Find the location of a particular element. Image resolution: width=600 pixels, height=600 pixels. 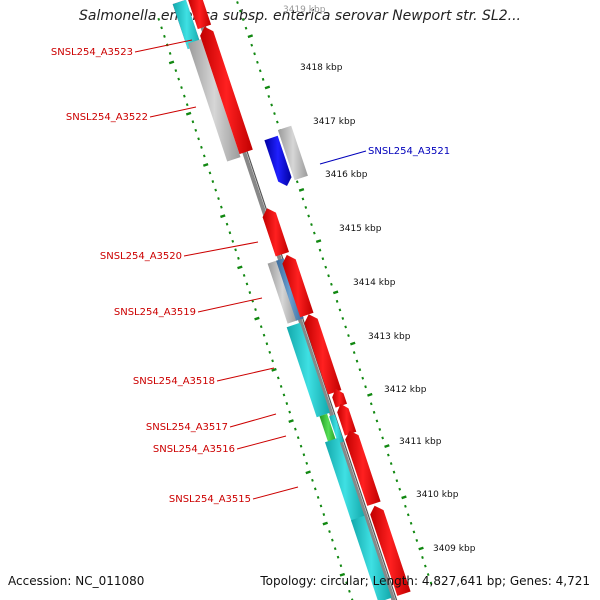

kbp-tick-label: 3416 kbp is located at coordinates (346, 175).